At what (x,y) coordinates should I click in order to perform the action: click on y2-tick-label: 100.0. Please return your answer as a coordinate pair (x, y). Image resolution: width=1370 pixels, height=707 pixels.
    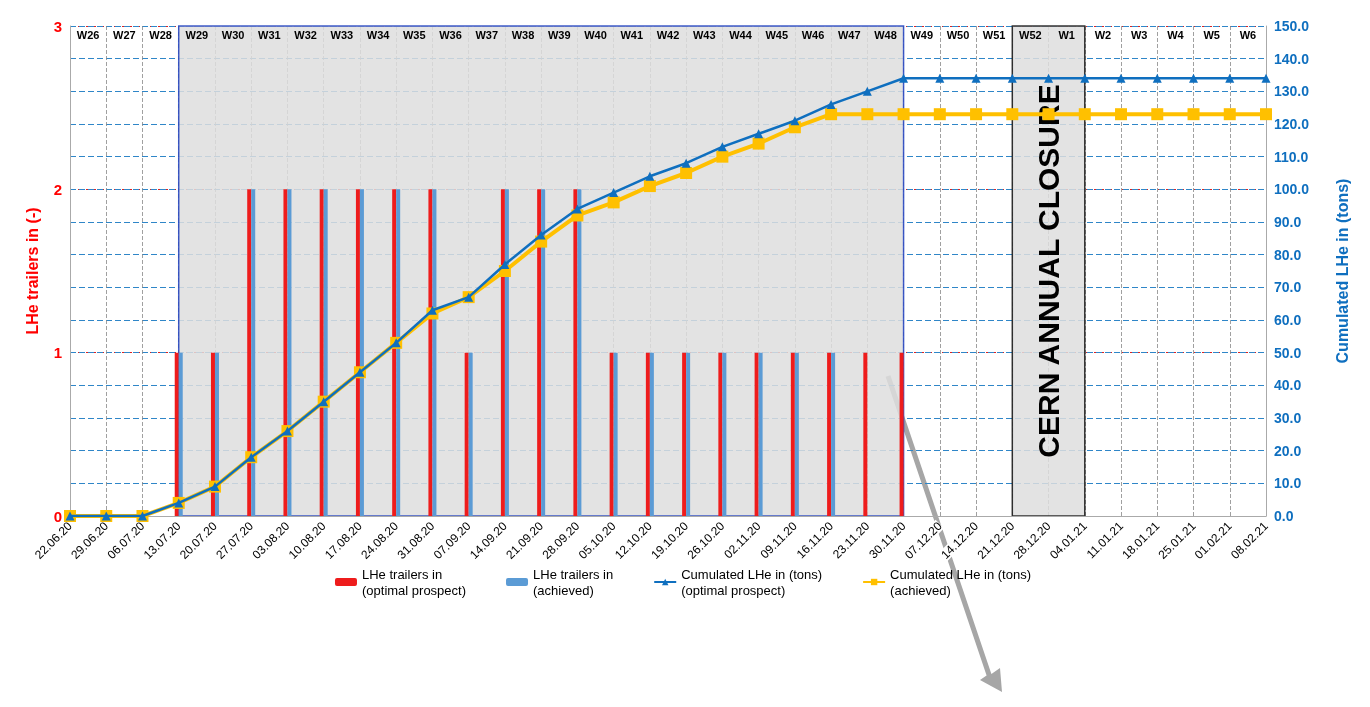
    Looking at the image, I should click on (1292, 189).